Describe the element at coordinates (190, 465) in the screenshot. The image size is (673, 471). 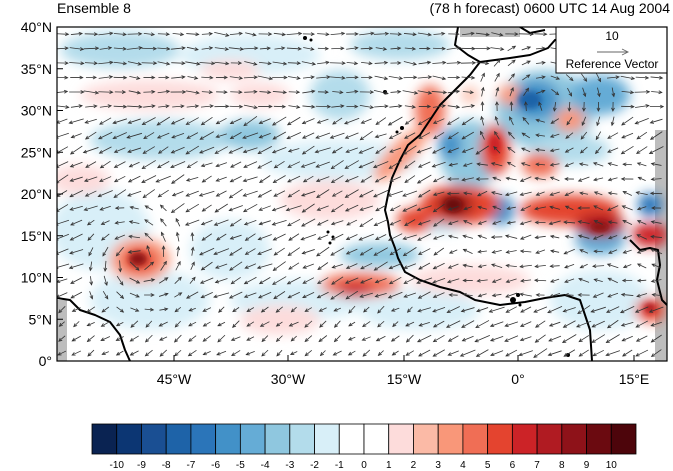
I see `colorbar-label: -7` at that location.